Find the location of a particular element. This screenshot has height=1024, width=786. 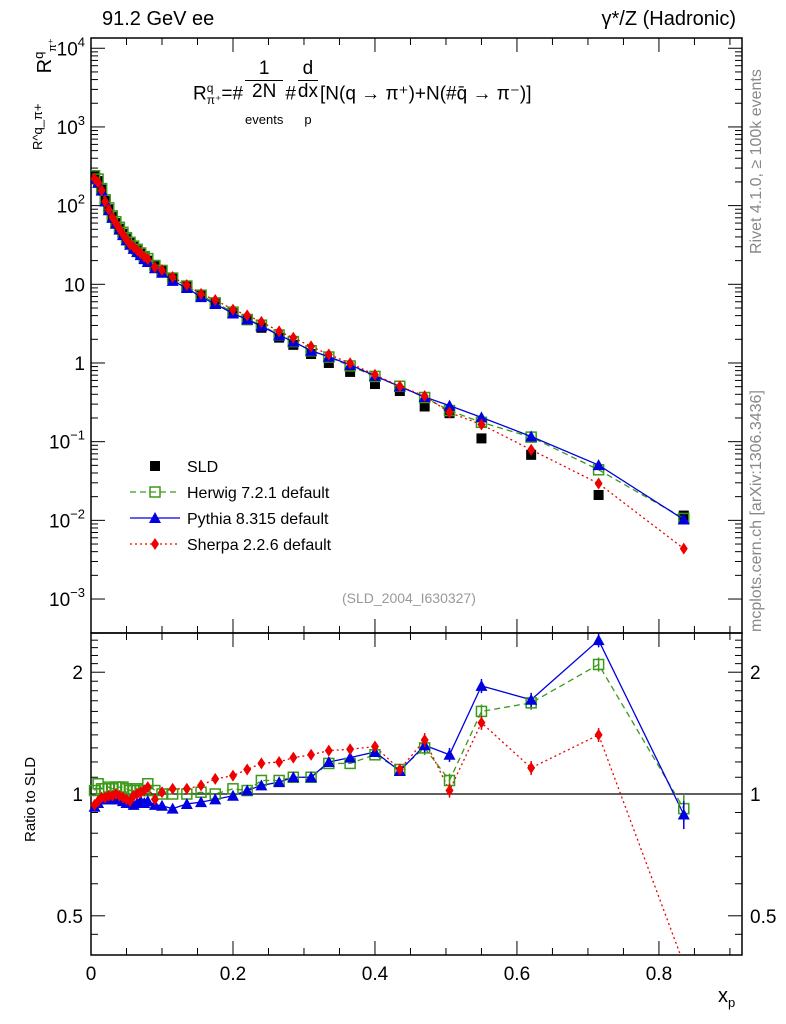

formula-sub: π⁺ is located at coordinates (214, 100).